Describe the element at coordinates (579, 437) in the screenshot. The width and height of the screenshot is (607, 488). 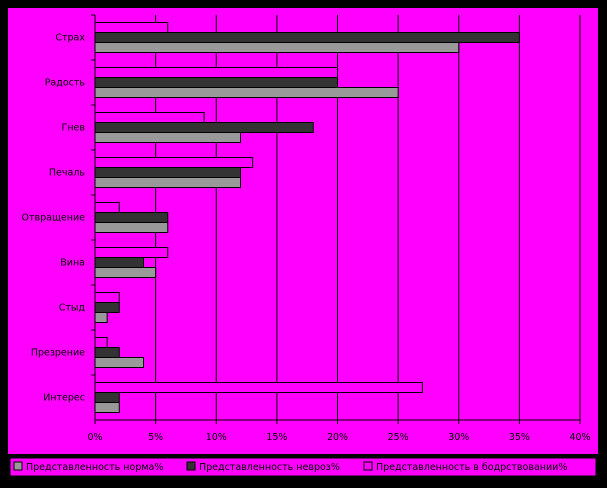
I see `x-tick-label: 40%` at that location.